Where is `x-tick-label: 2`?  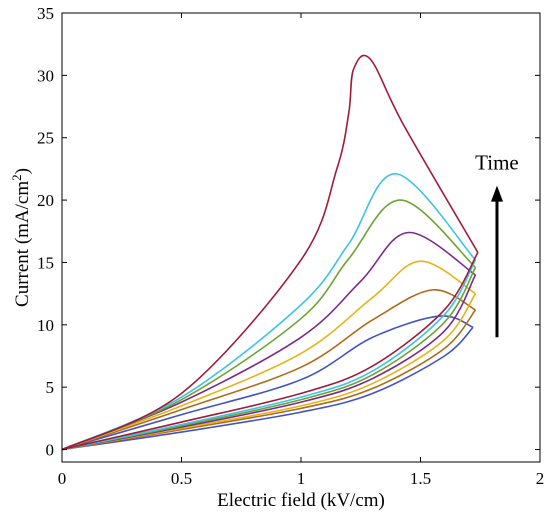
x-tick-label: 2 is located at coordinates (540, 478).